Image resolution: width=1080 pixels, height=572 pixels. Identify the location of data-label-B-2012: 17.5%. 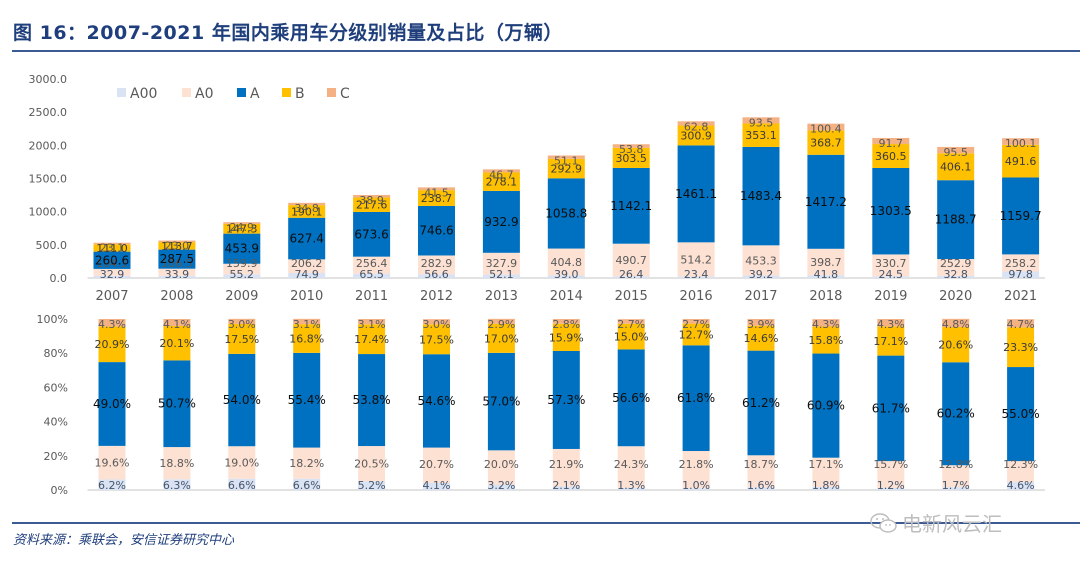
(436, 339).